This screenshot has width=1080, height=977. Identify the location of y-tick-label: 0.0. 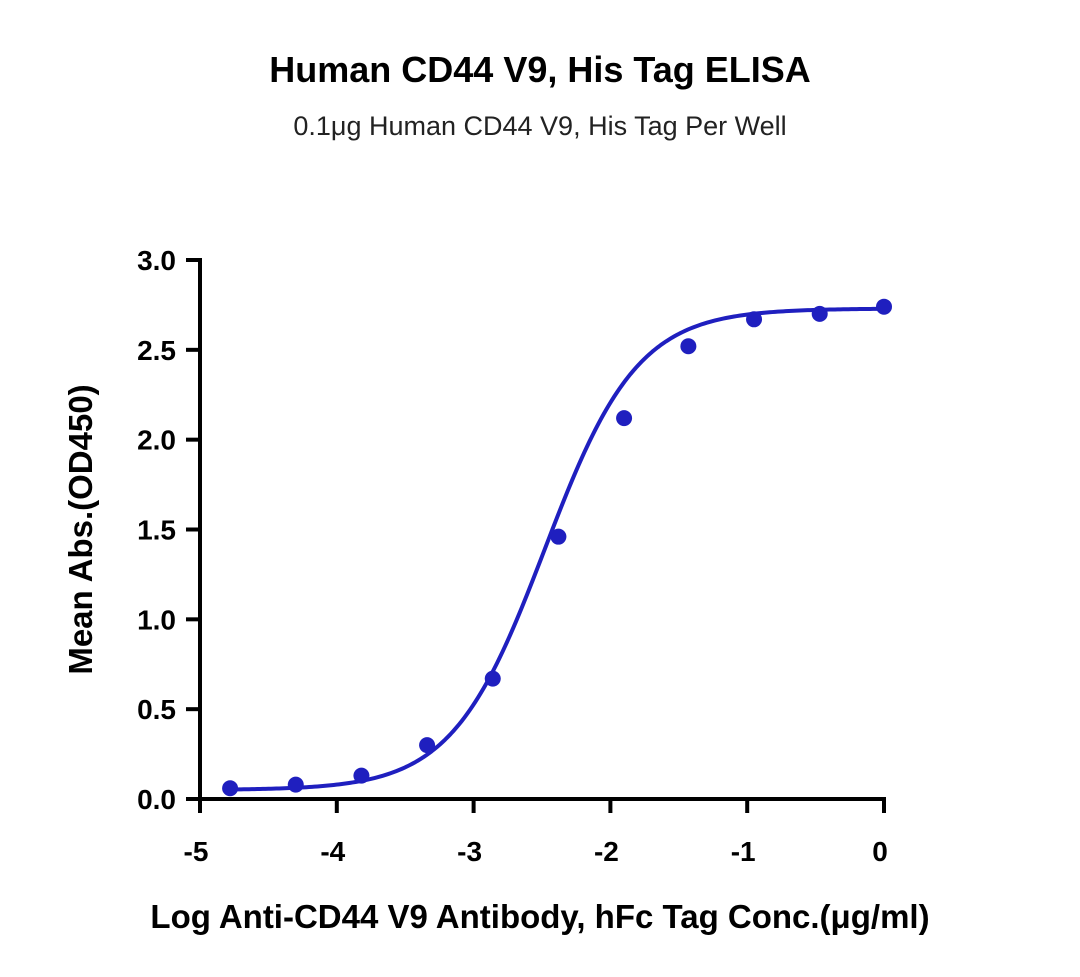
(156, 799).